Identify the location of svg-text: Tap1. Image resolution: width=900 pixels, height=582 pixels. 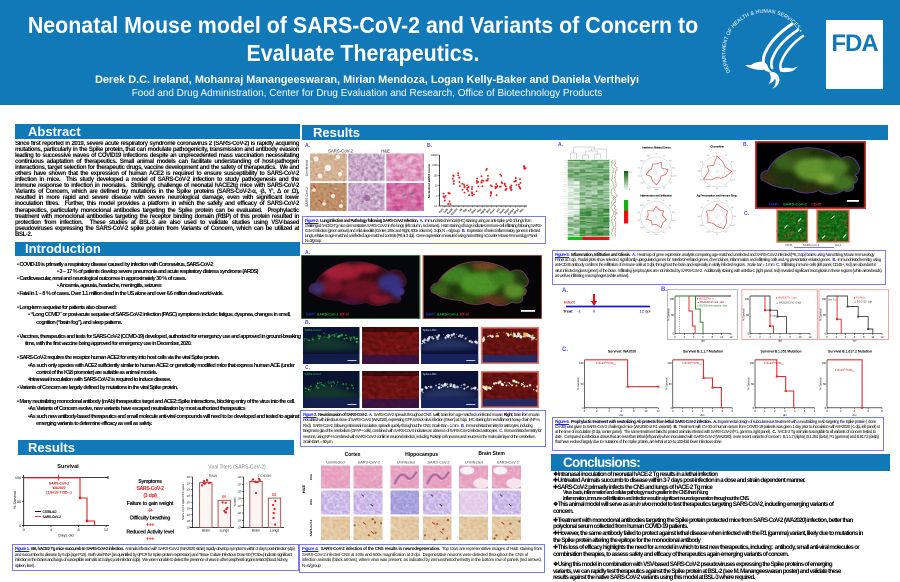
(649, 156).